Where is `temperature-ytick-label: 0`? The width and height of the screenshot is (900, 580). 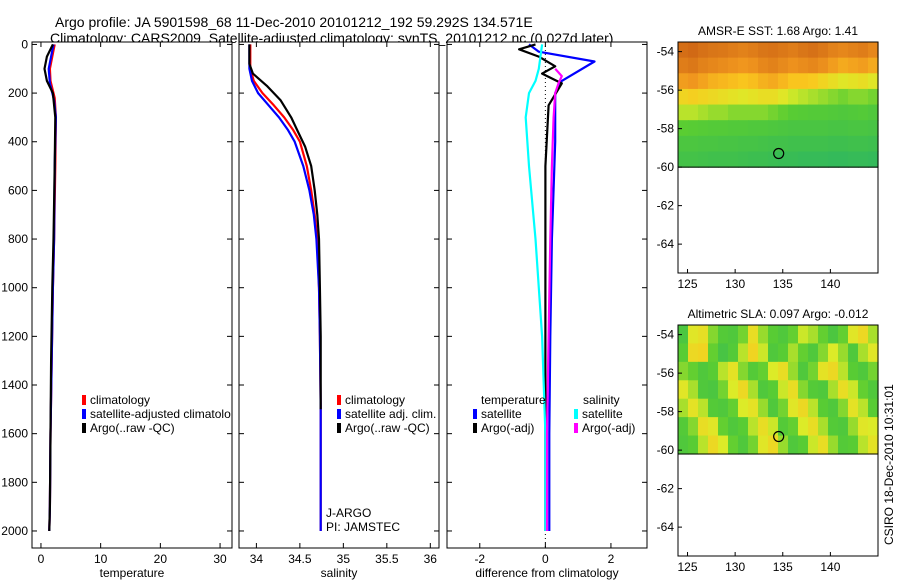 temperature-ytick-label: 0 is located at coordinates (24, 44).